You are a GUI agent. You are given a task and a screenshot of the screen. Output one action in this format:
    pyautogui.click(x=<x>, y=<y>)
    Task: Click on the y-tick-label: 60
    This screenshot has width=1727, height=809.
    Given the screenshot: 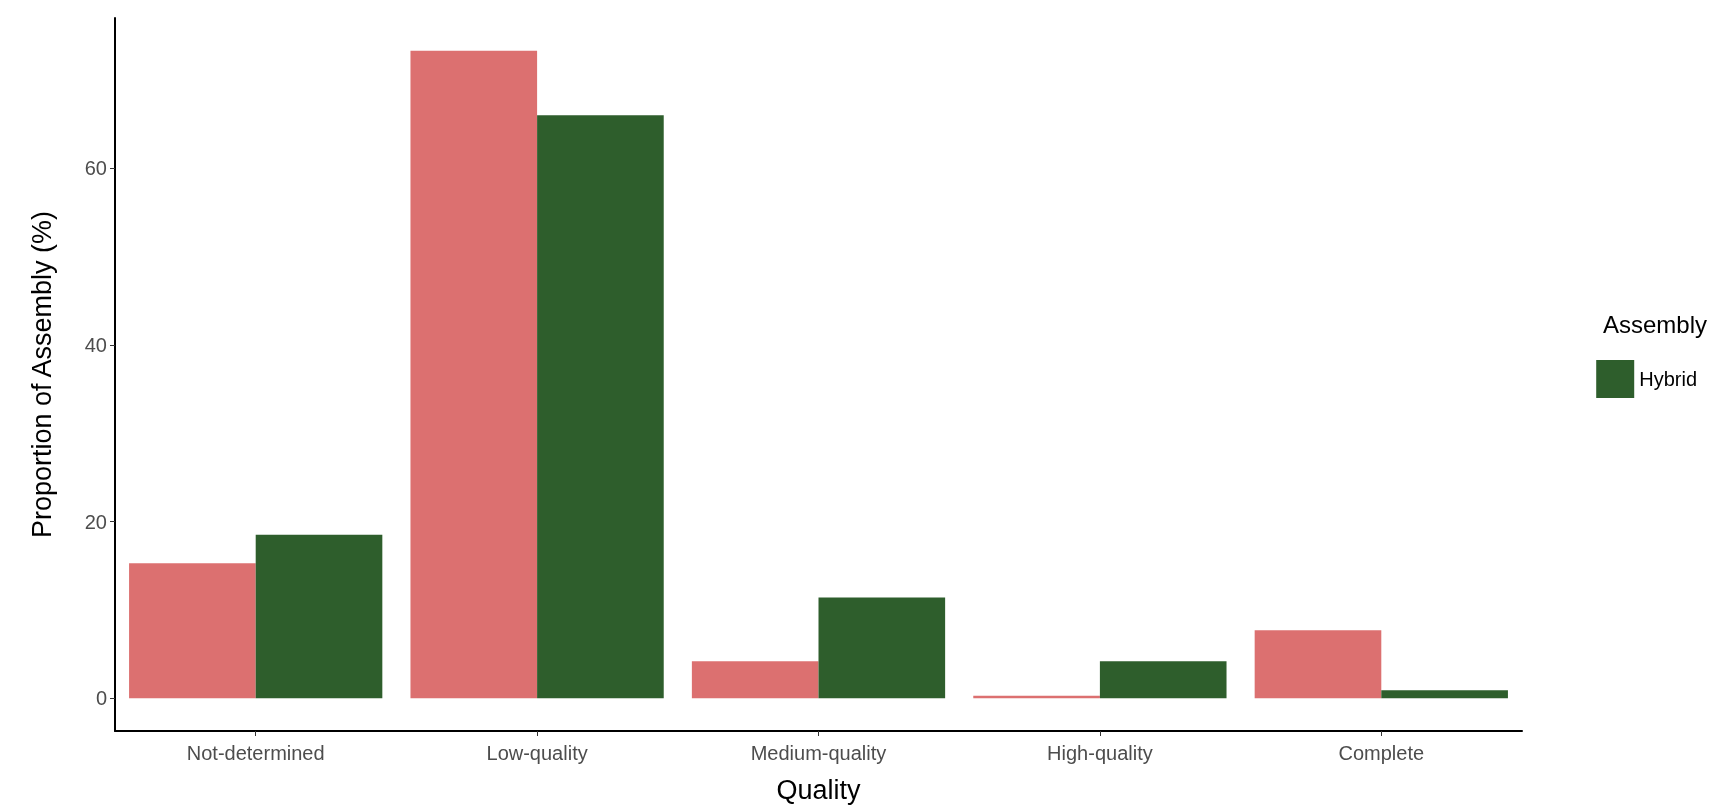 What is the action you would take?
    pyautogui.click(x=95, y=168)
    